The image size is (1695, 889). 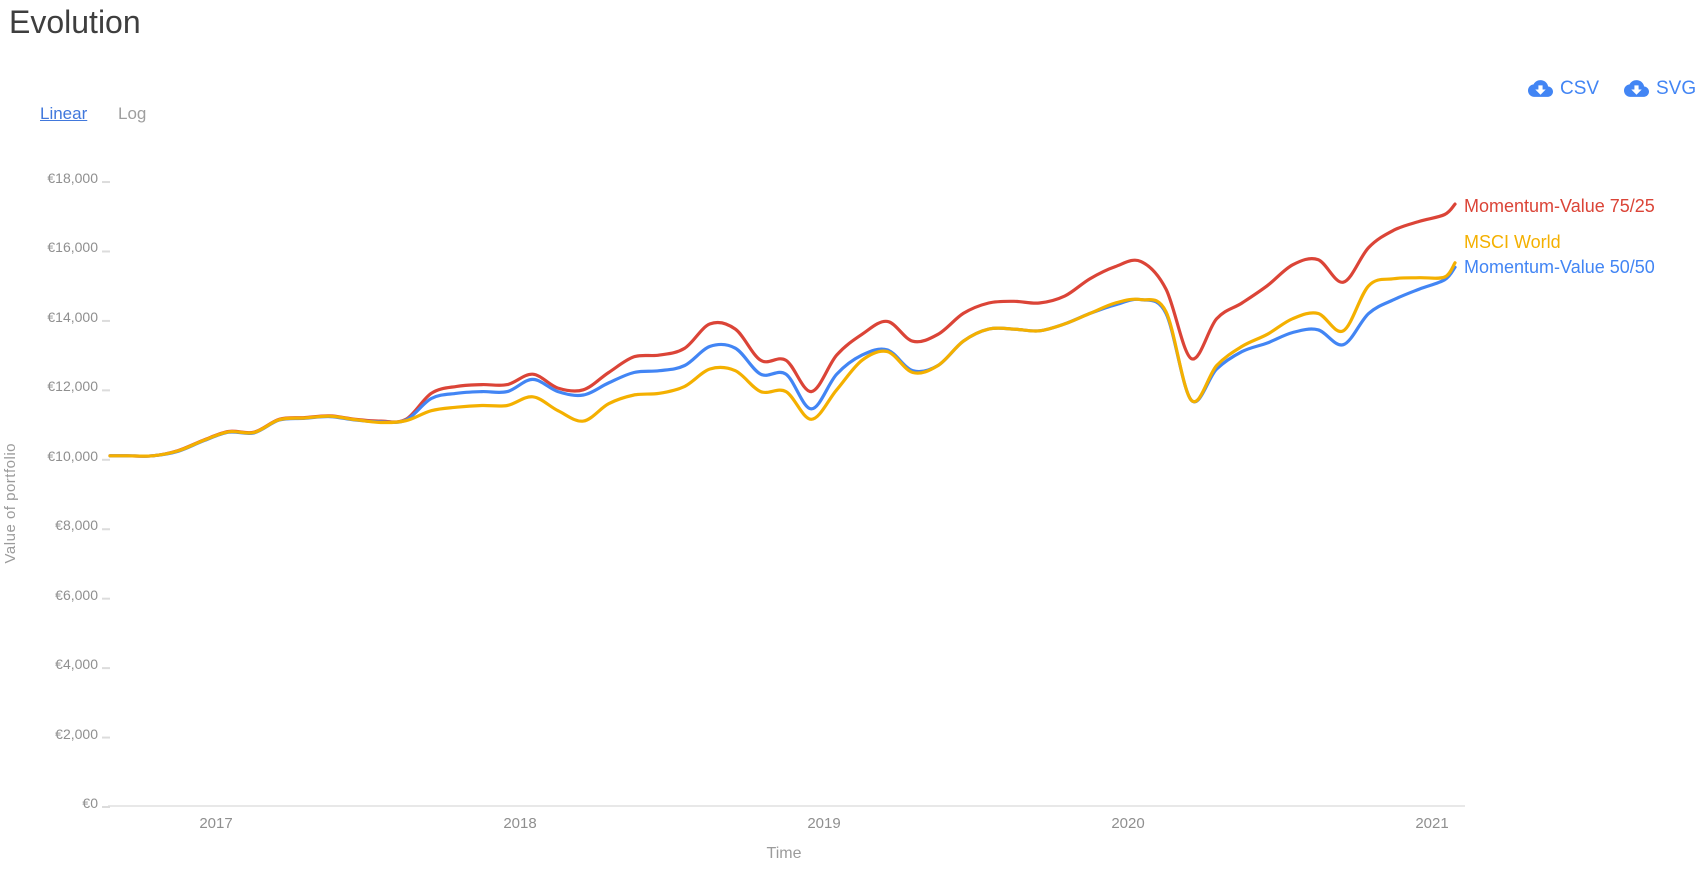 I want to click on log-scale-option: Log, so click(x=132, y=113).